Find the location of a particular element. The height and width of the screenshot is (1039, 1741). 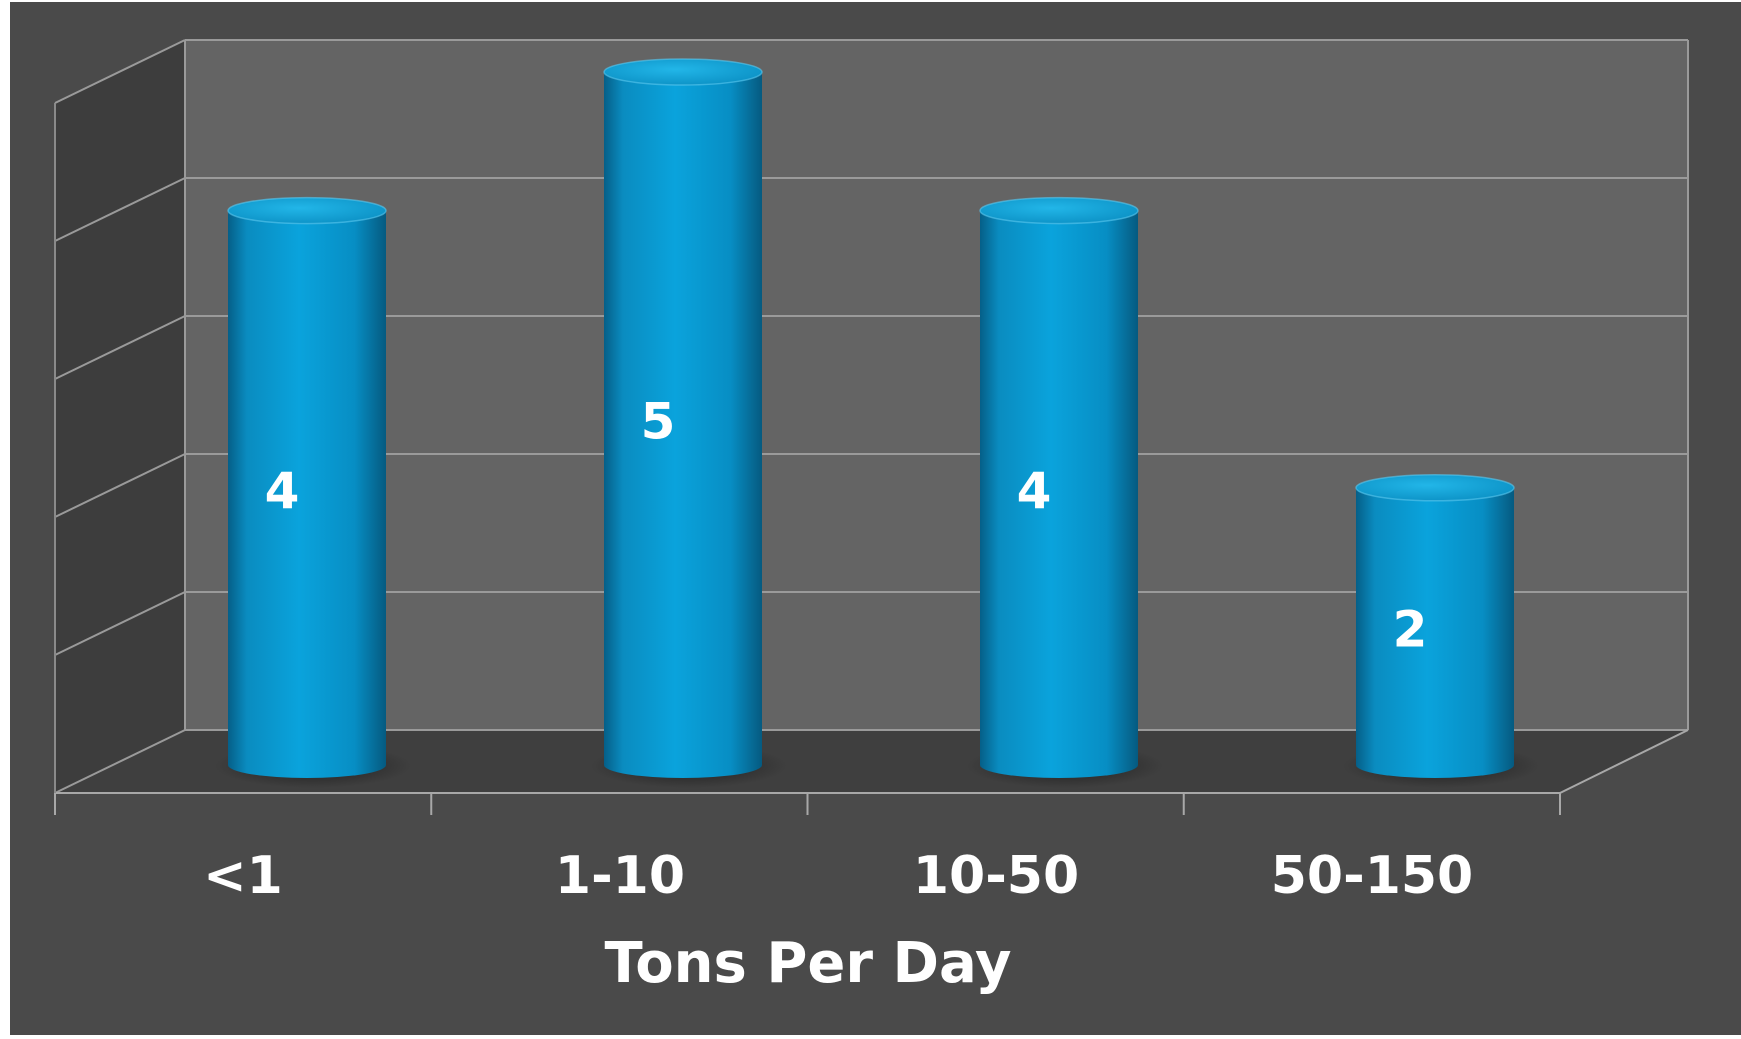

bar: 5 is located at coordinates (689, 423).